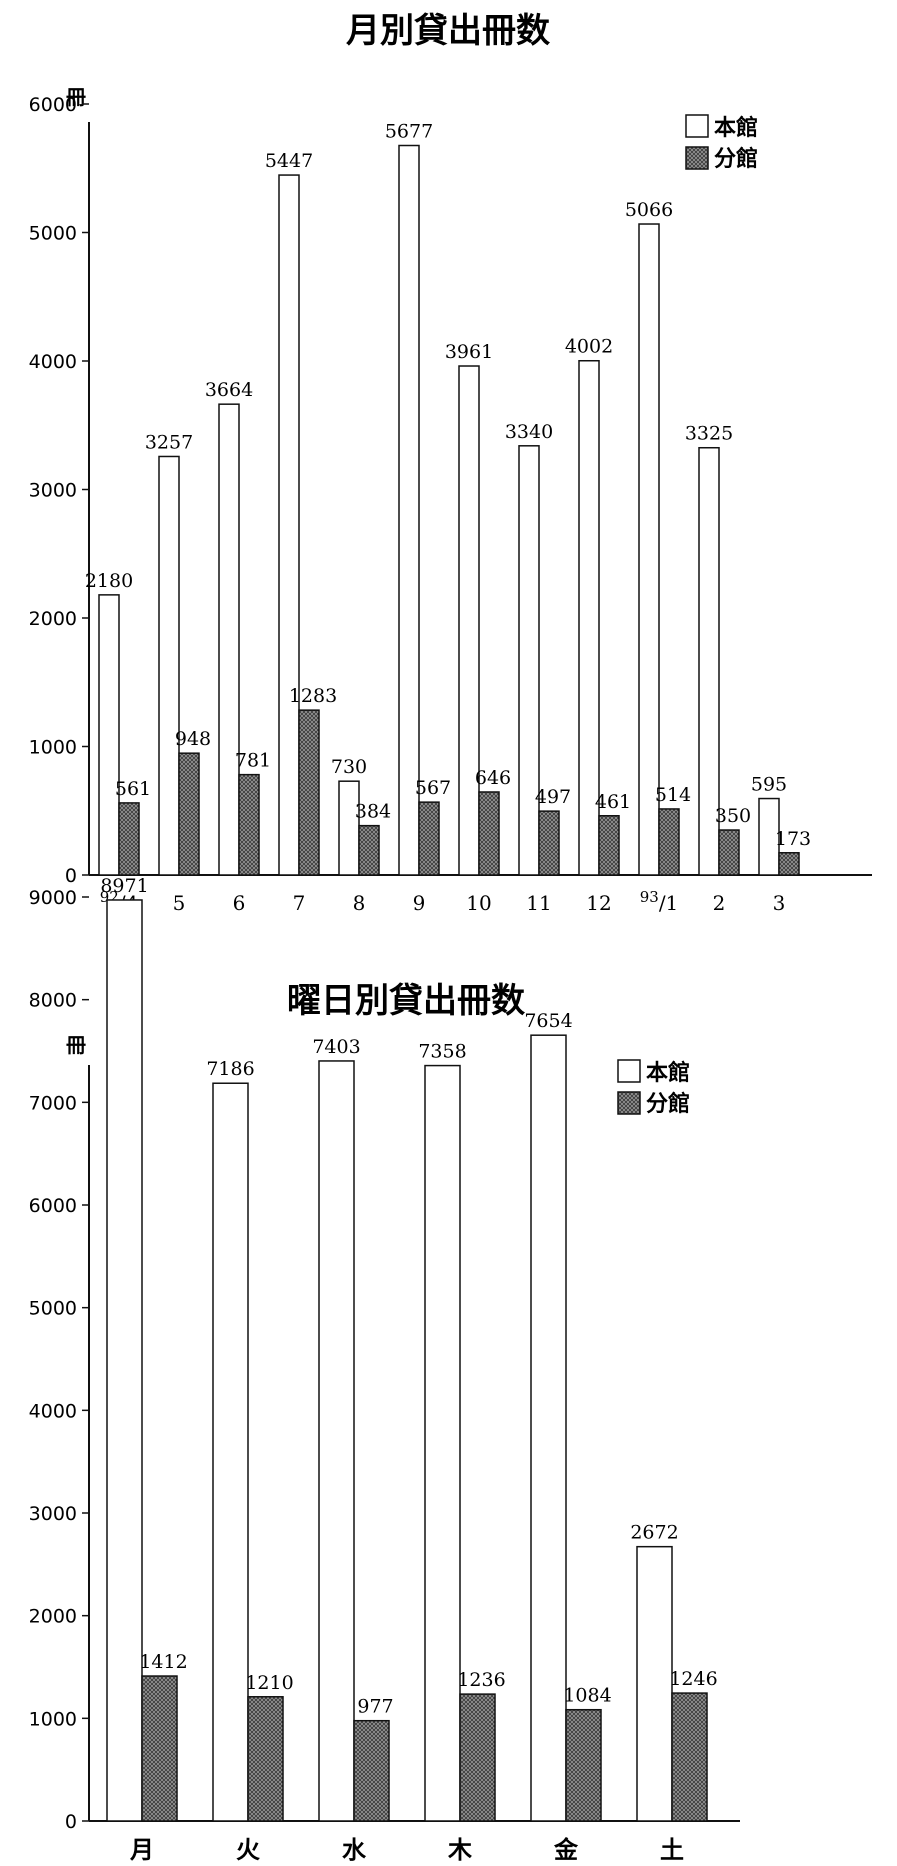  Describe the element at coordinates (163, 1662) in the screenshot. I see `data-label-bunkan: 1412` at that location.